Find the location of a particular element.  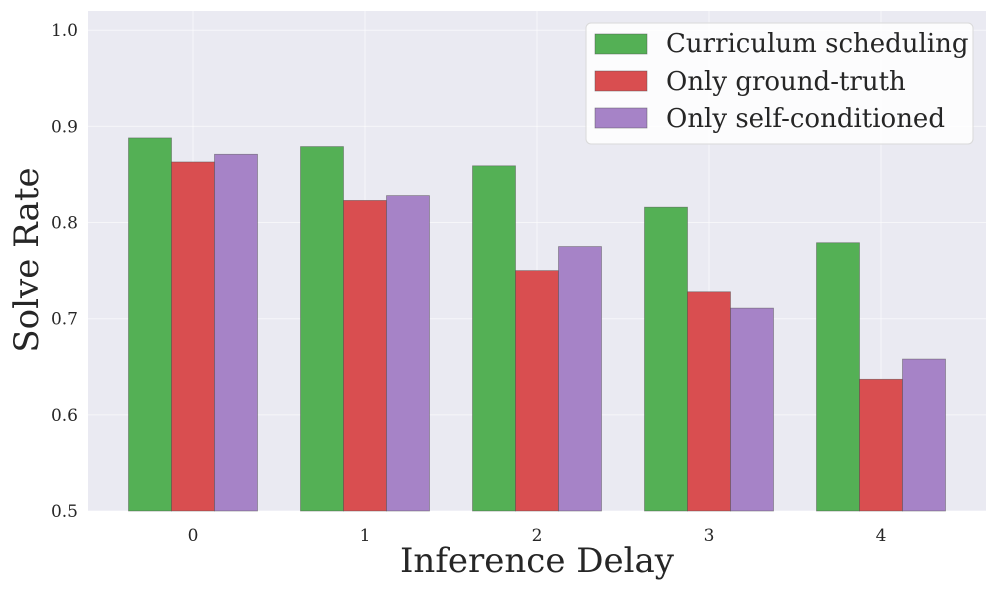

legend-box is located at coordinates (779, 83).